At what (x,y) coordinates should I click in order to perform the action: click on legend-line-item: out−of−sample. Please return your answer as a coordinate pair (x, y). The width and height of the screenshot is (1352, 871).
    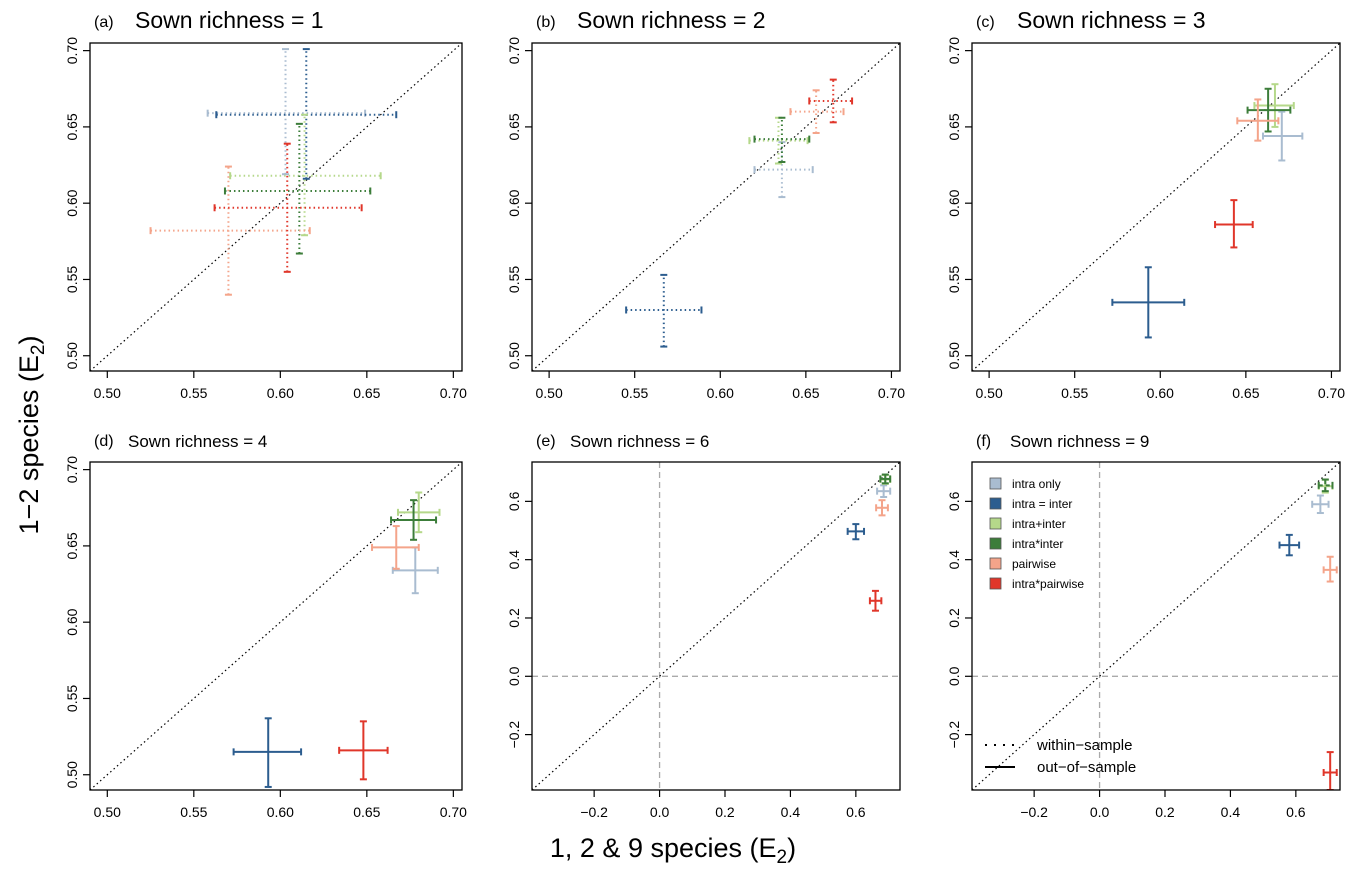
    Looking at the image, I should click on (1060, 767).